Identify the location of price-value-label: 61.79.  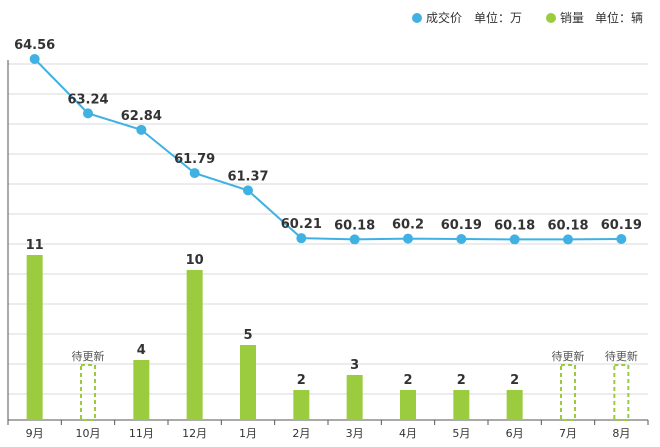
(194, 159).